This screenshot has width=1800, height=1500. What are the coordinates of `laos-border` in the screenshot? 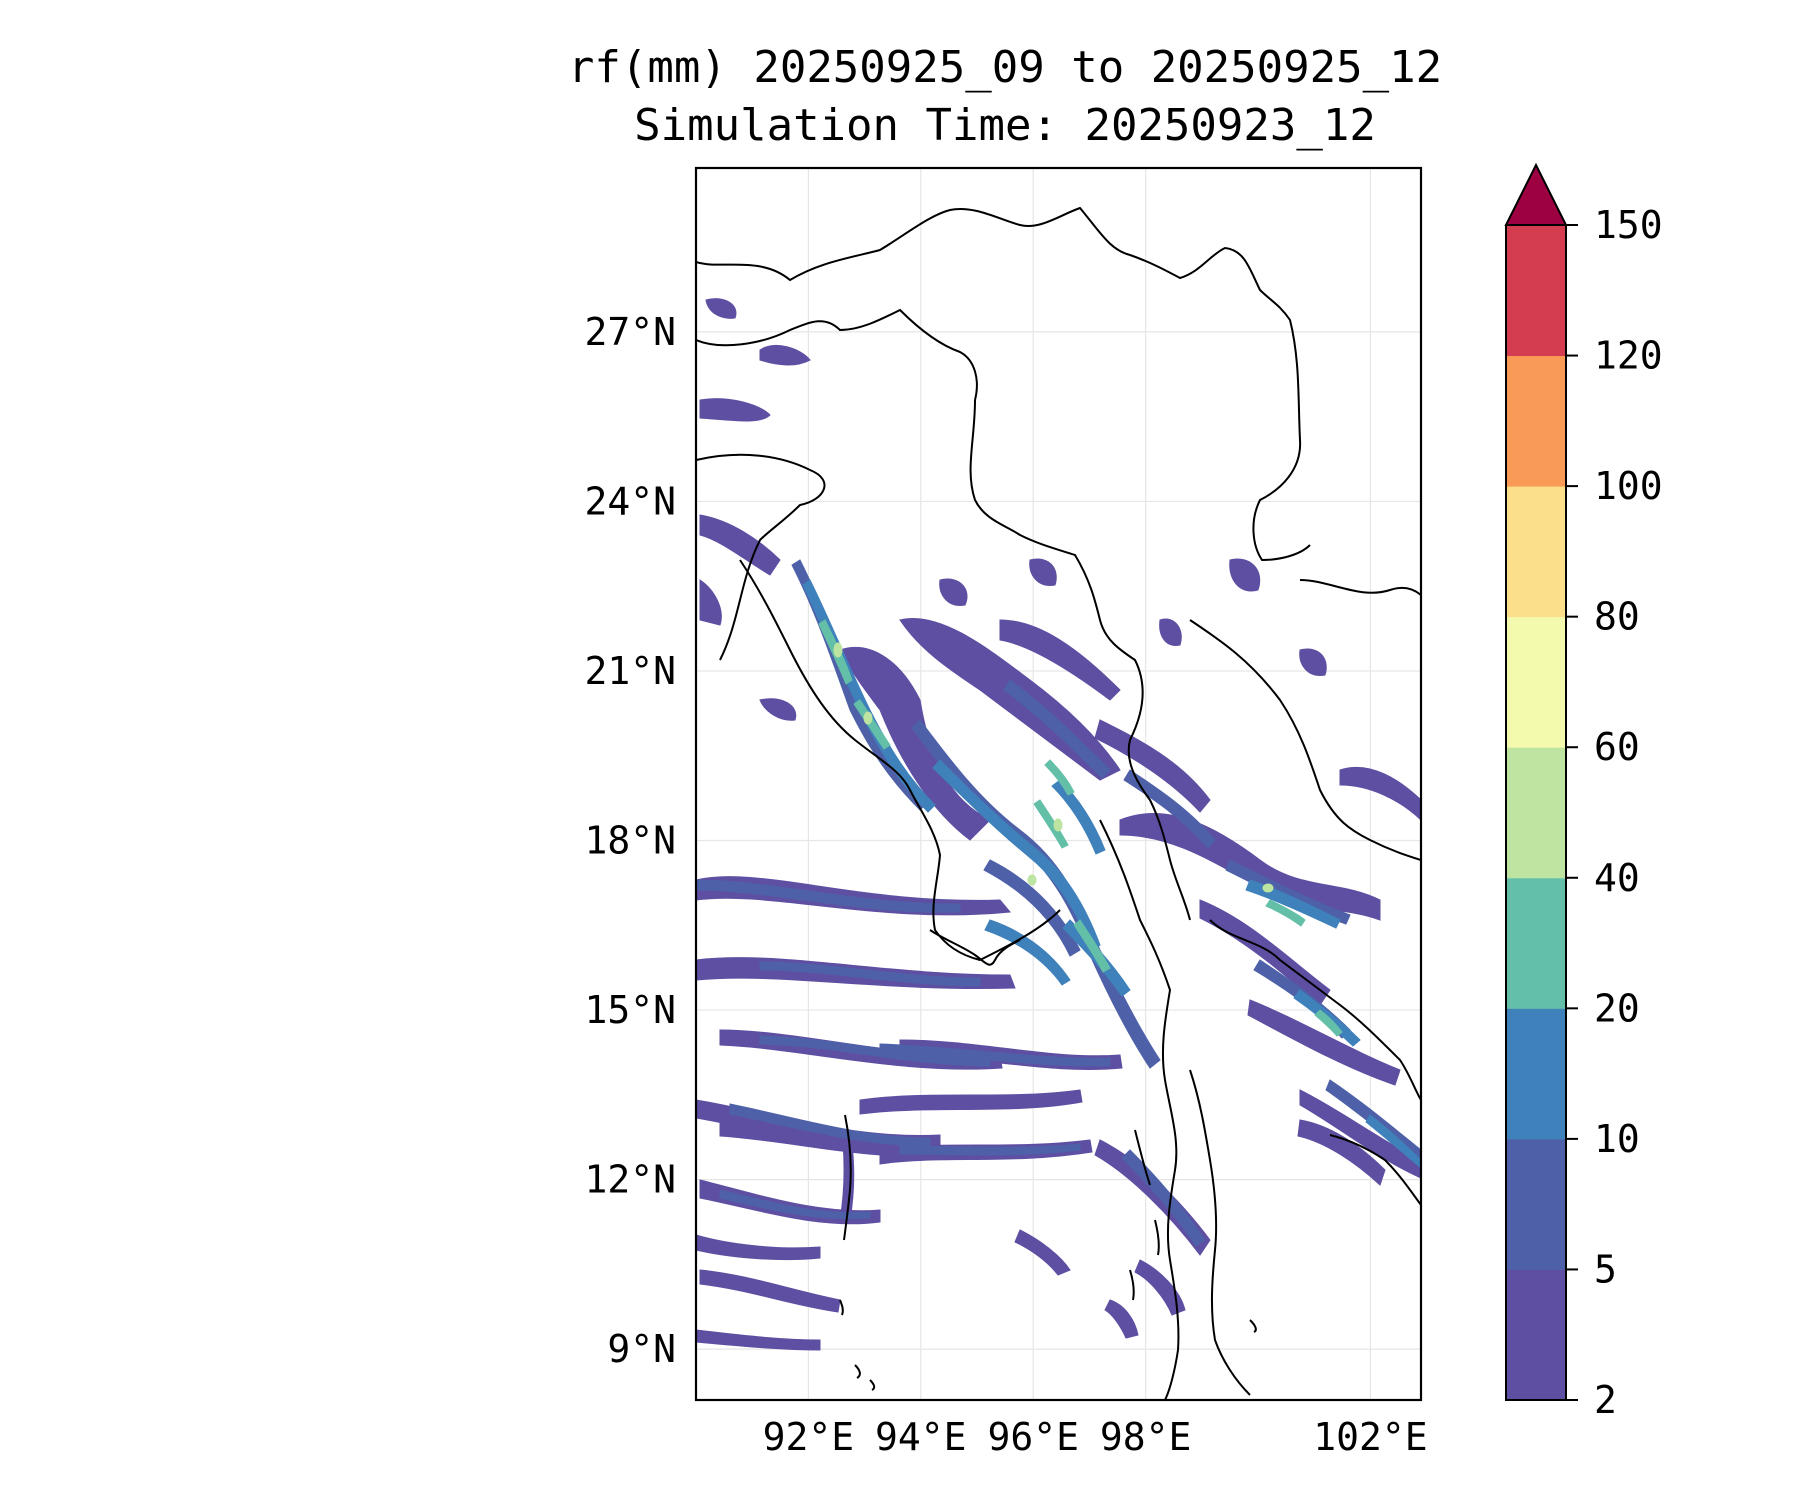 It's located at (1305, 740).